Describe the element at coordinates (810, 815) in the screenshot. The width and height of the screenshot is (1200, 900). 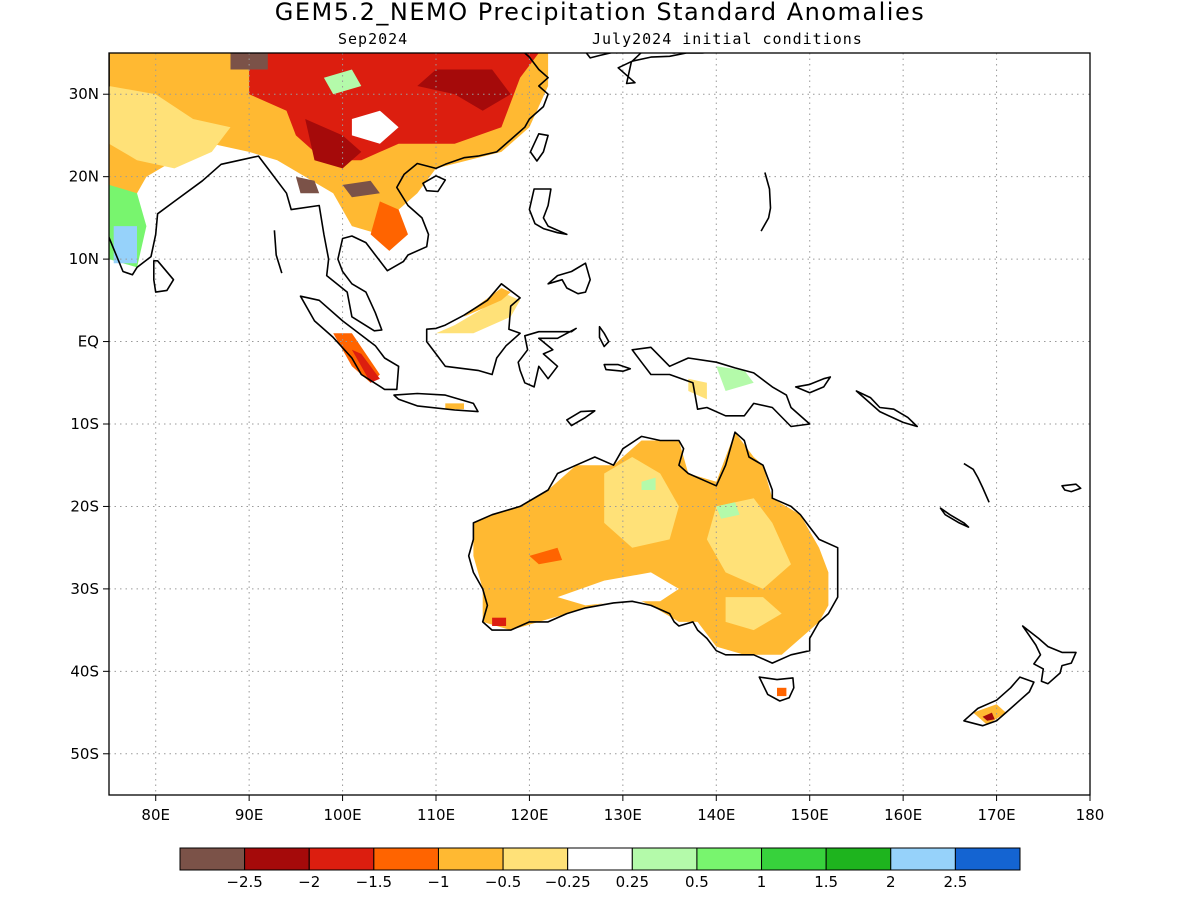
I see `lon-tick-label: 150E` at that location.